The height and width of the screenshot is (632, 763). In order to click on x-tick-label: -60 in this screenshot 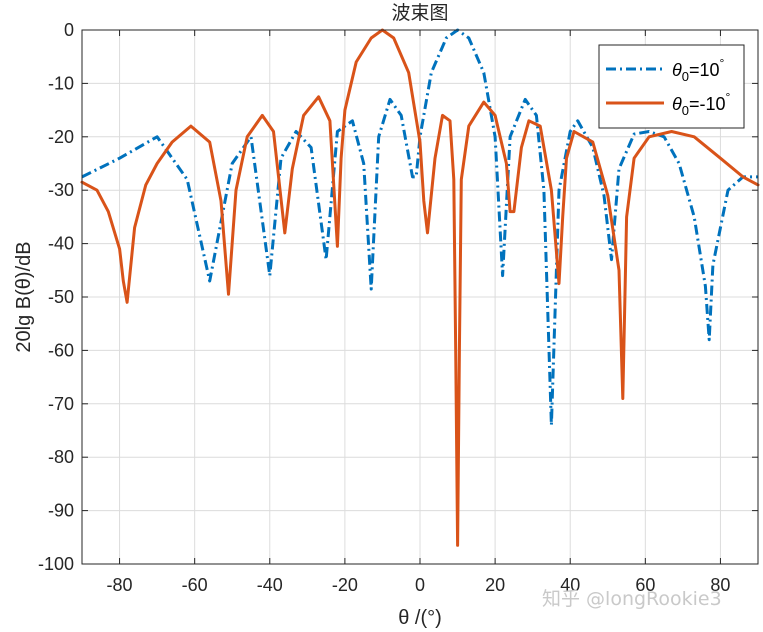, I will do `click(195, 585)`.